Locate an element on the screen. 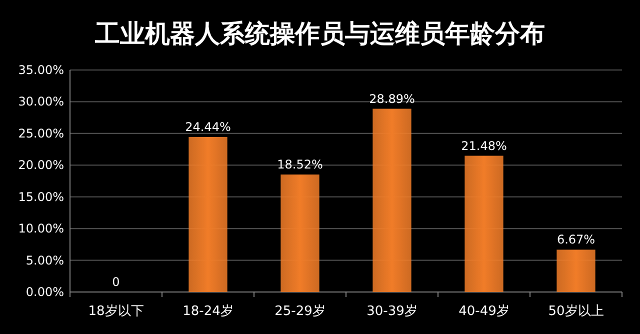  y-tick-label: 5.00% is located at coordinates (45, 260).